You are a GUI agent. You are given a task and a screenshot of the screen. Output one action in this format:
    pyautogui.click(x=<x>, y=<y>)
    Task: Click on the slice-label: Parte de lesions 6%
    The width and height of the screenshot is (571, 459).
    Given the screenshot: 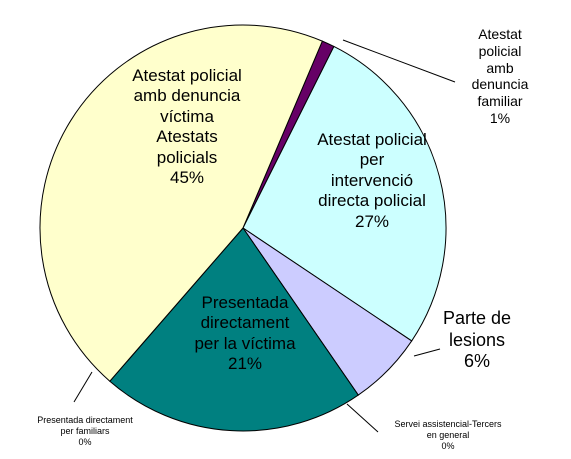 What is the action you would take?
    pyautogui.click(x=477, y=340)
    